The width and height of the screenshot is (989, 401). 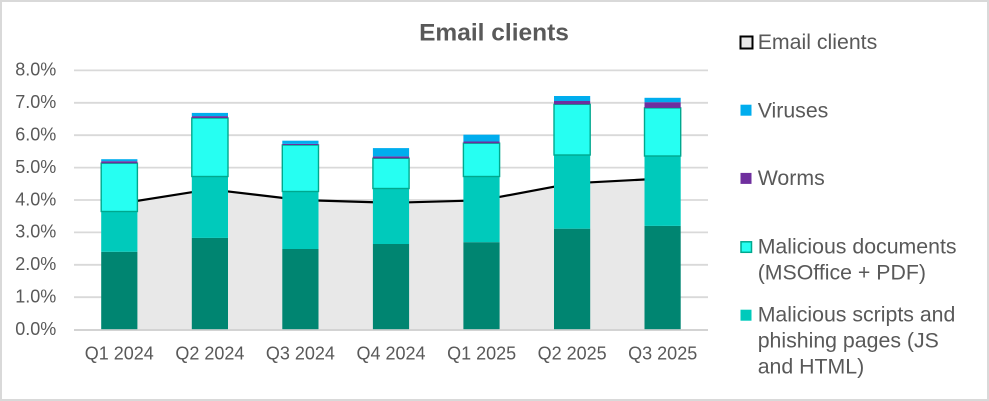 What do you see at coordinates (793, 111) in the screenshot?
I see `svg-text: Viruses` at bounding box center [793, 111].